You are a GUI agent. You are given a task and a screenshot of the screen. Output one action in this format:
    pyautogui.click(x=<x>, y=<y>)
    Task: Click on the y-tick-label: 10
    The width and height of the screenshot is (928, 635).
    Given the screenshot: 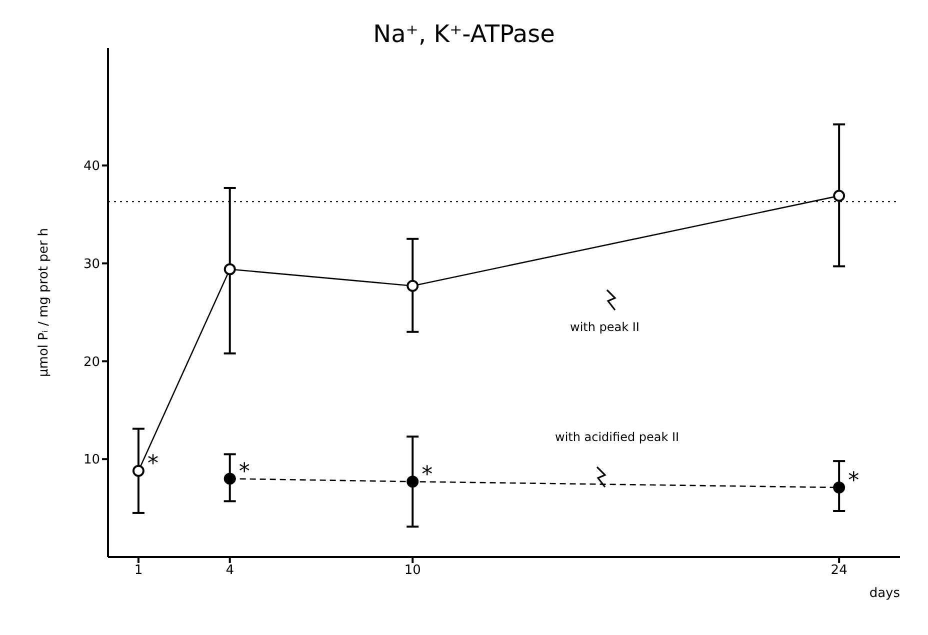 What is the action you would take?
    pyautogui.click(x=91, y=460)
    